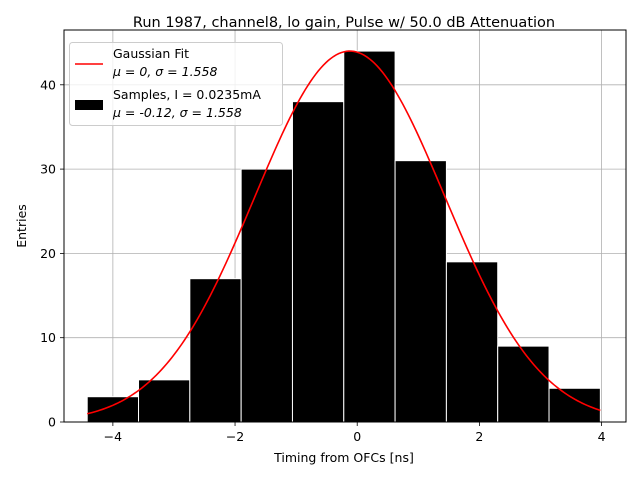 The image size is (640, 480). What do you see at coordinates (151, 53) in the screenshot?
I see `legend-fit-name: Gaussian Fit` at bounding box center [151, 53].